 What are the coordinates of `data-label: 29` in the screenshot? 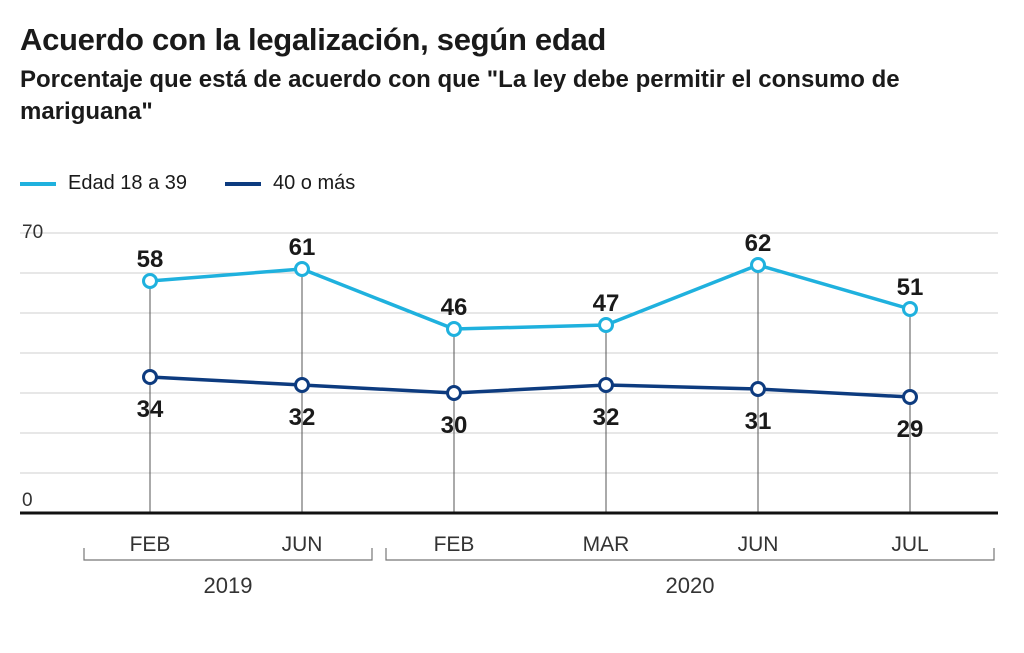 It's located at (910, 429).